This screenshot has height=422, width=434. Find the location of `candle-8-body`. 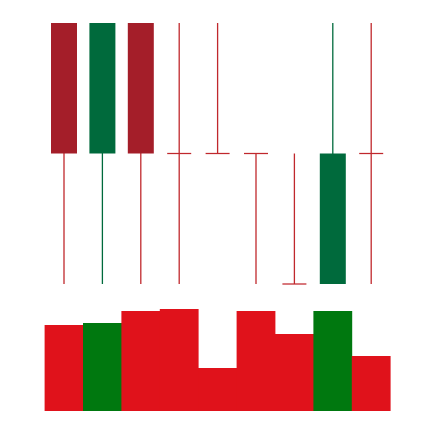

candle-8-body is located at coordinates (332, 218).